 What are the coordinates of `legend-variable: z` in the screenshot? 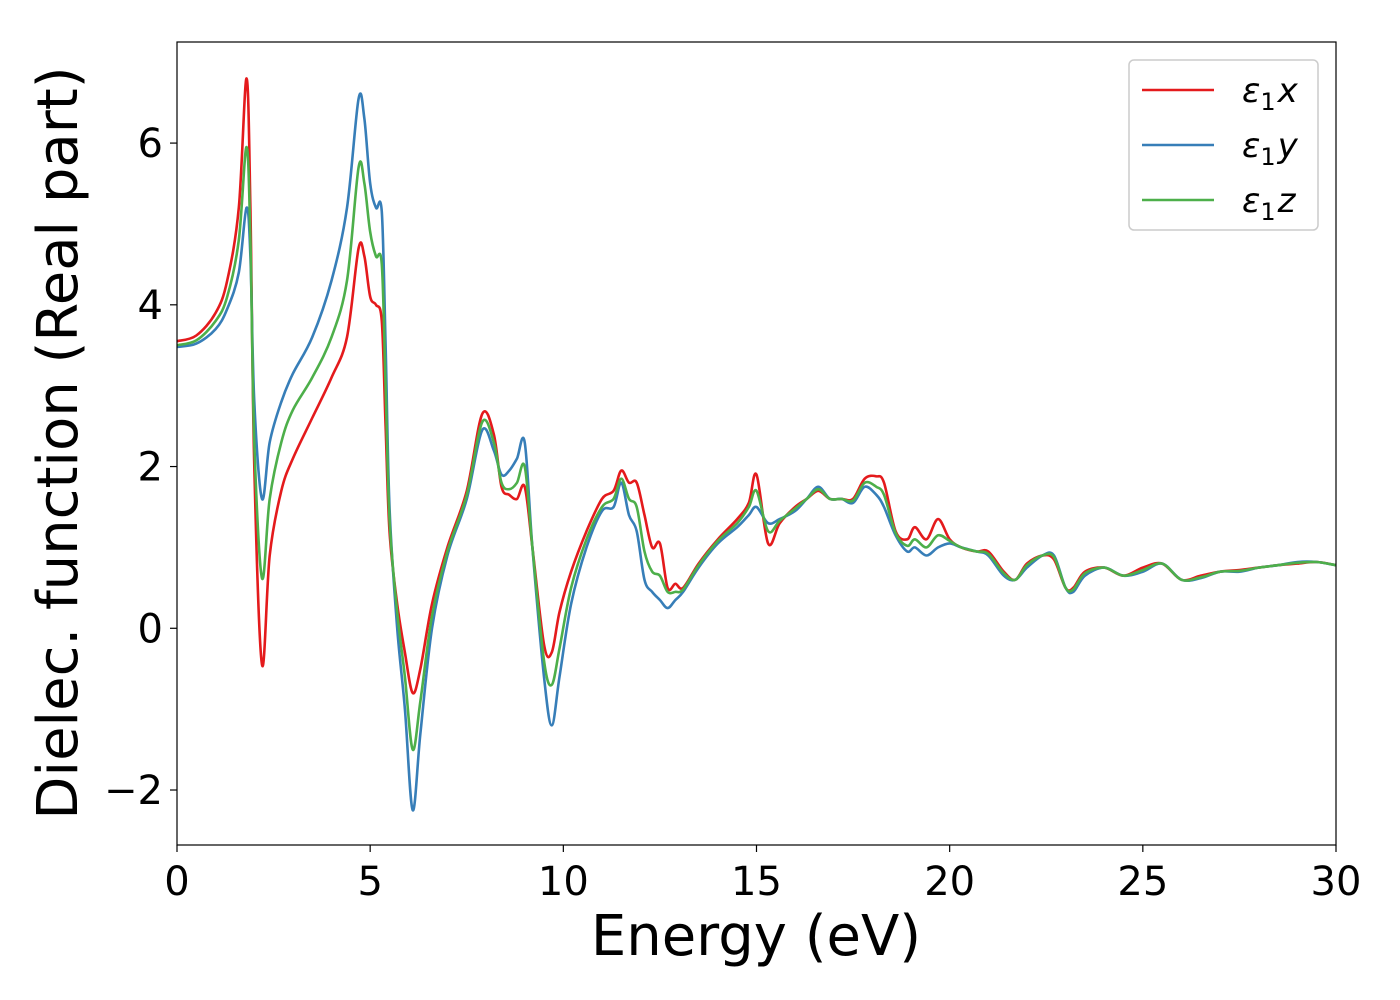 It's located at (1287, 201).